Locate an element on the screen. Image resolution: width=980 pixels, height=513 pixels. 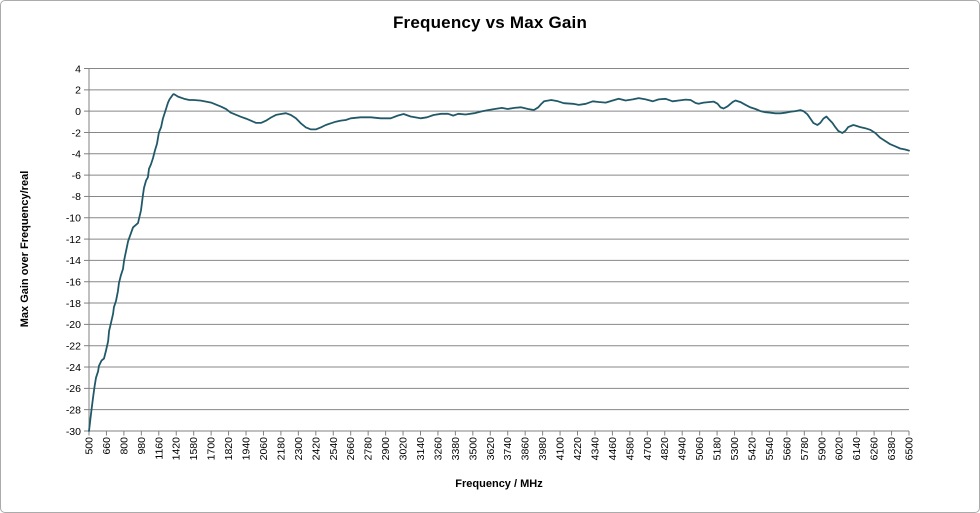
x-tick-label: 2780 is located at coordinates (369, 449).